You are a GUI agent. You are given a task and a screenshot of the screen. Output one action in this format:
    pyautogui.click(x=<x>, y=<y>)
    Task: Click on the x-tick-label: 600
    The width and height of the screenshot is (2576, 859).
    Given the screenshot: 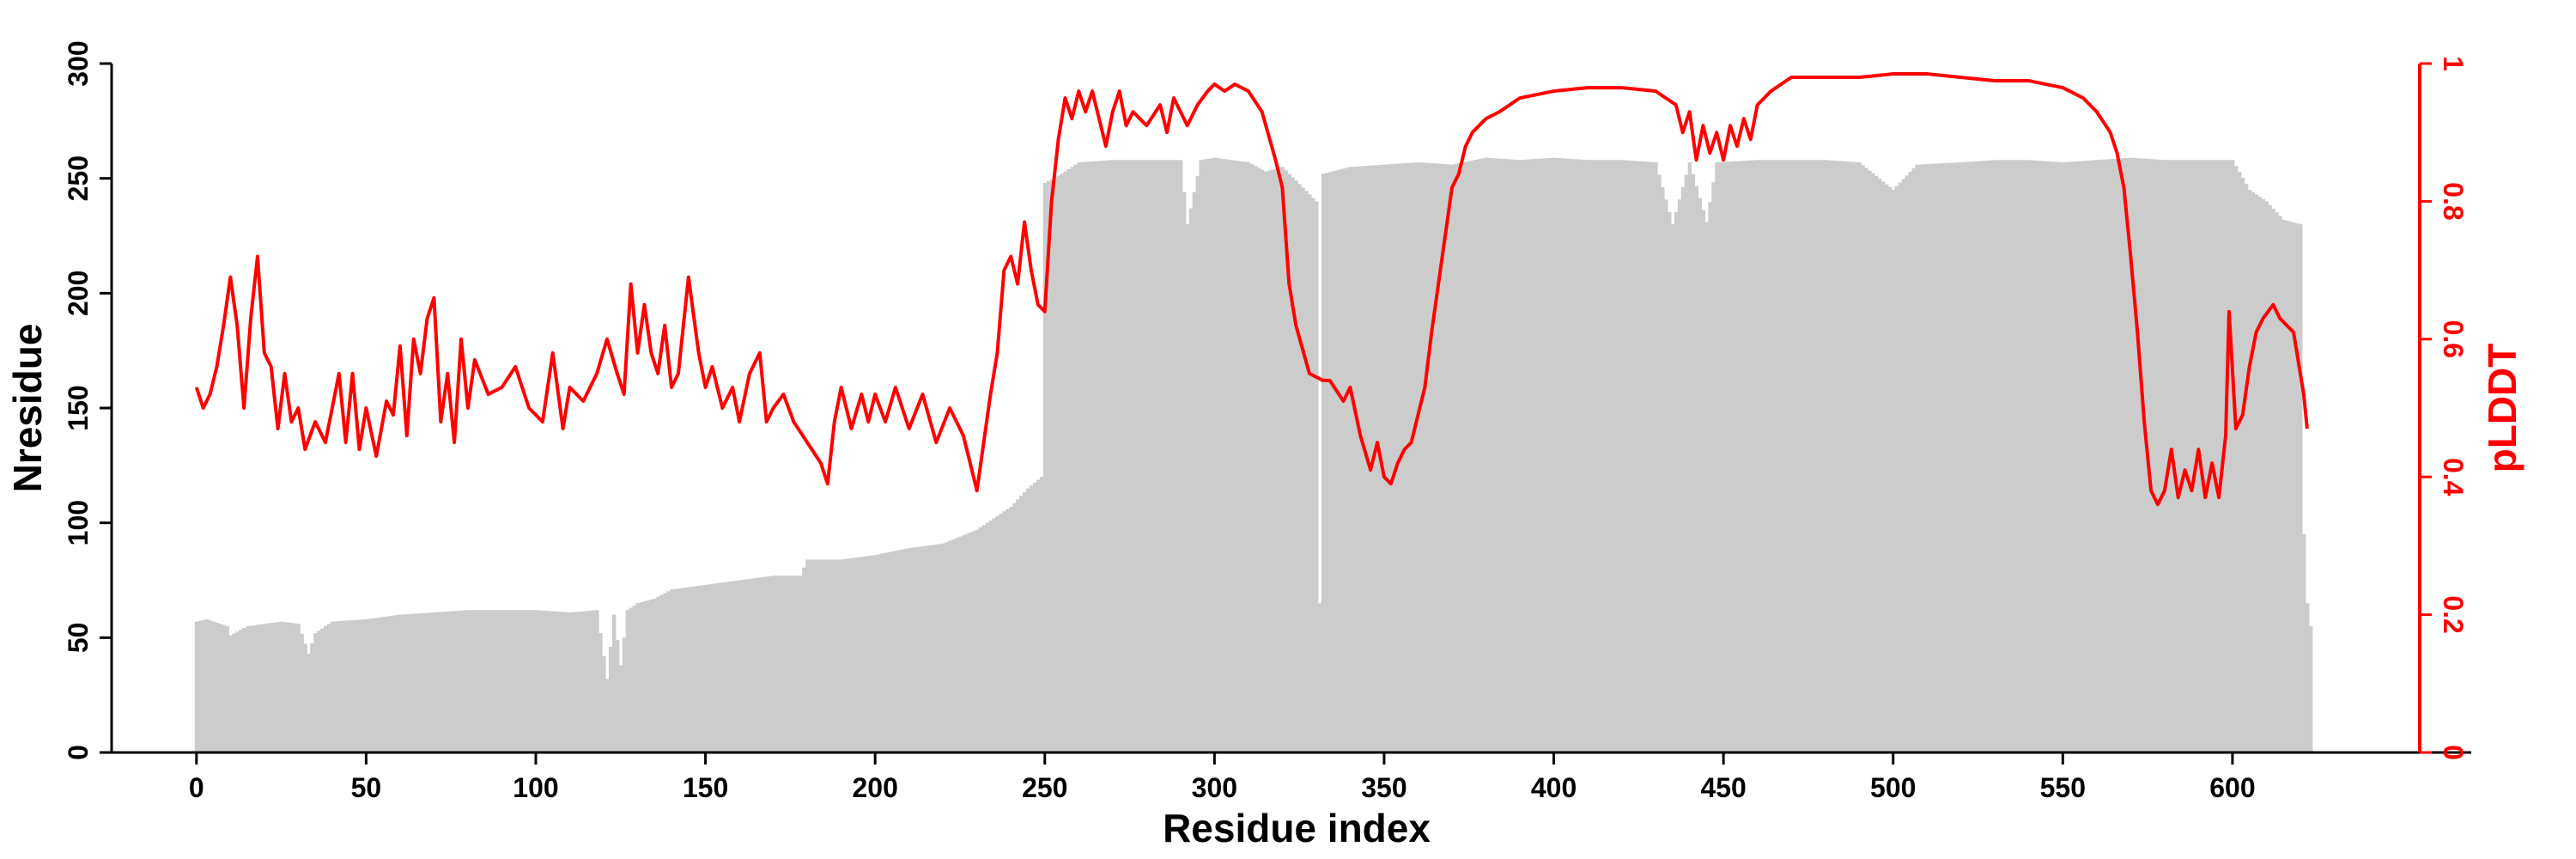 What is the action you would take?
    pyautogui.click(x=2232, y=788)
    